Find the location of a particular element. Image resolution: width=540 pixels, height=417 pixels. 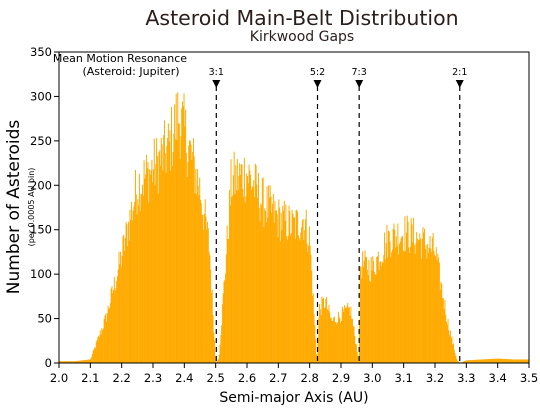

x-tick-label: 3.5 is located at coordinates (529, 378).